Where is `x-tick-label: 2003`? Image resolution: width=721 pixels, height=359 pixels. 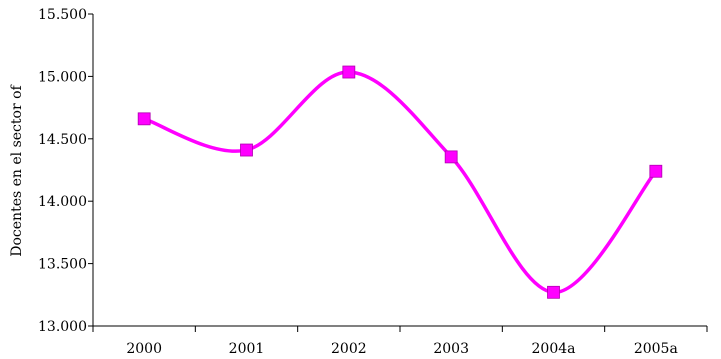 x-tick-label: 2003 is located at coordinates (451, 349).